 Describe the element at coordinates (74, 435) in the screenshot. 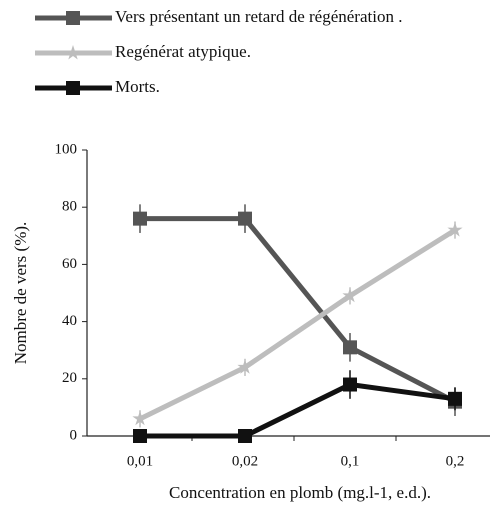

I see `y-tick-label: 0` at that location.